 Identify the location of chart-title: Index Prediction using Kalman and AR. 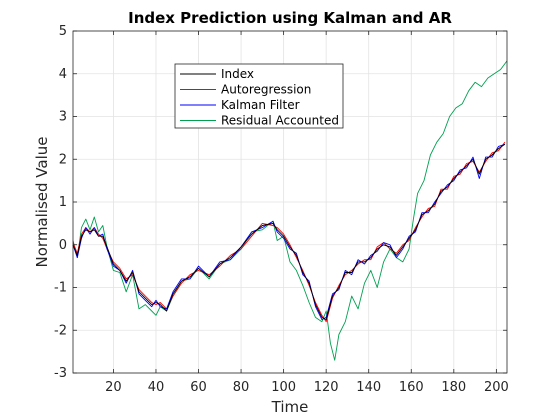
(290, 18).